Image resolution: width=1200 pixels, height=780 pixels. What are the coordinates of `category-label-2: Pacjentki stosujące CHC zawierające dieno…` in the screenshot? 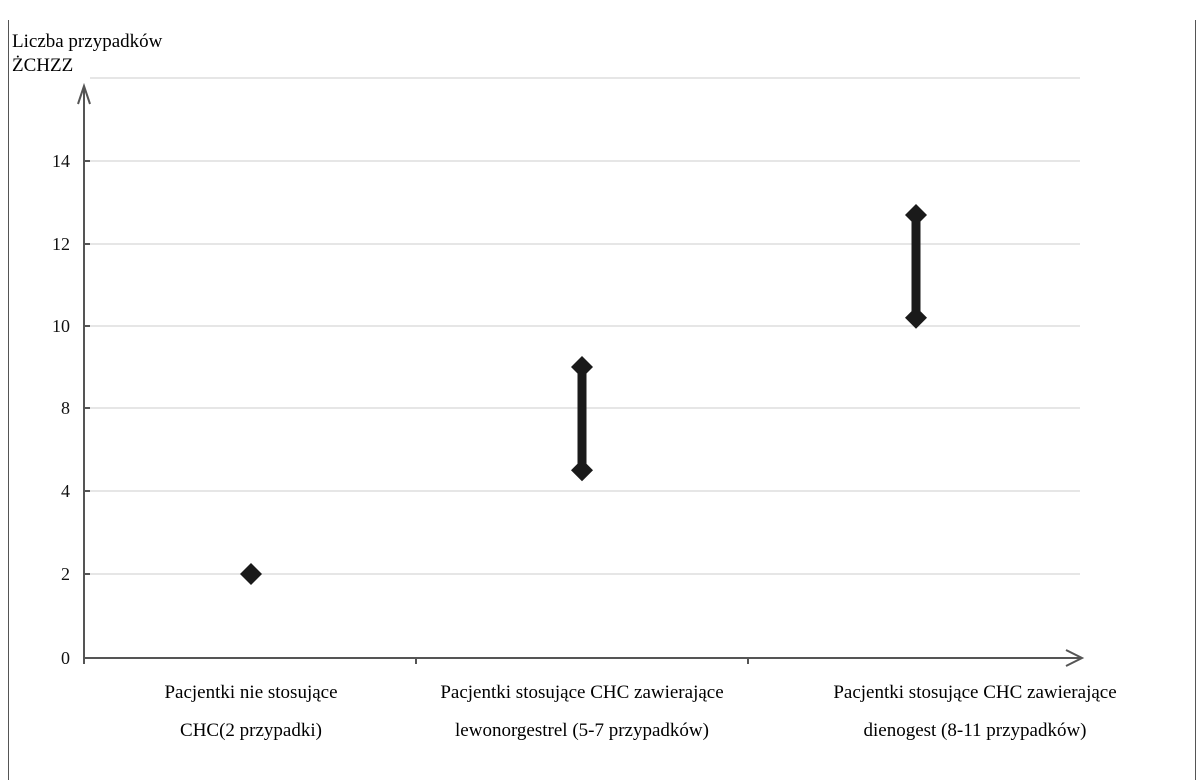 It's located at (975, 712).